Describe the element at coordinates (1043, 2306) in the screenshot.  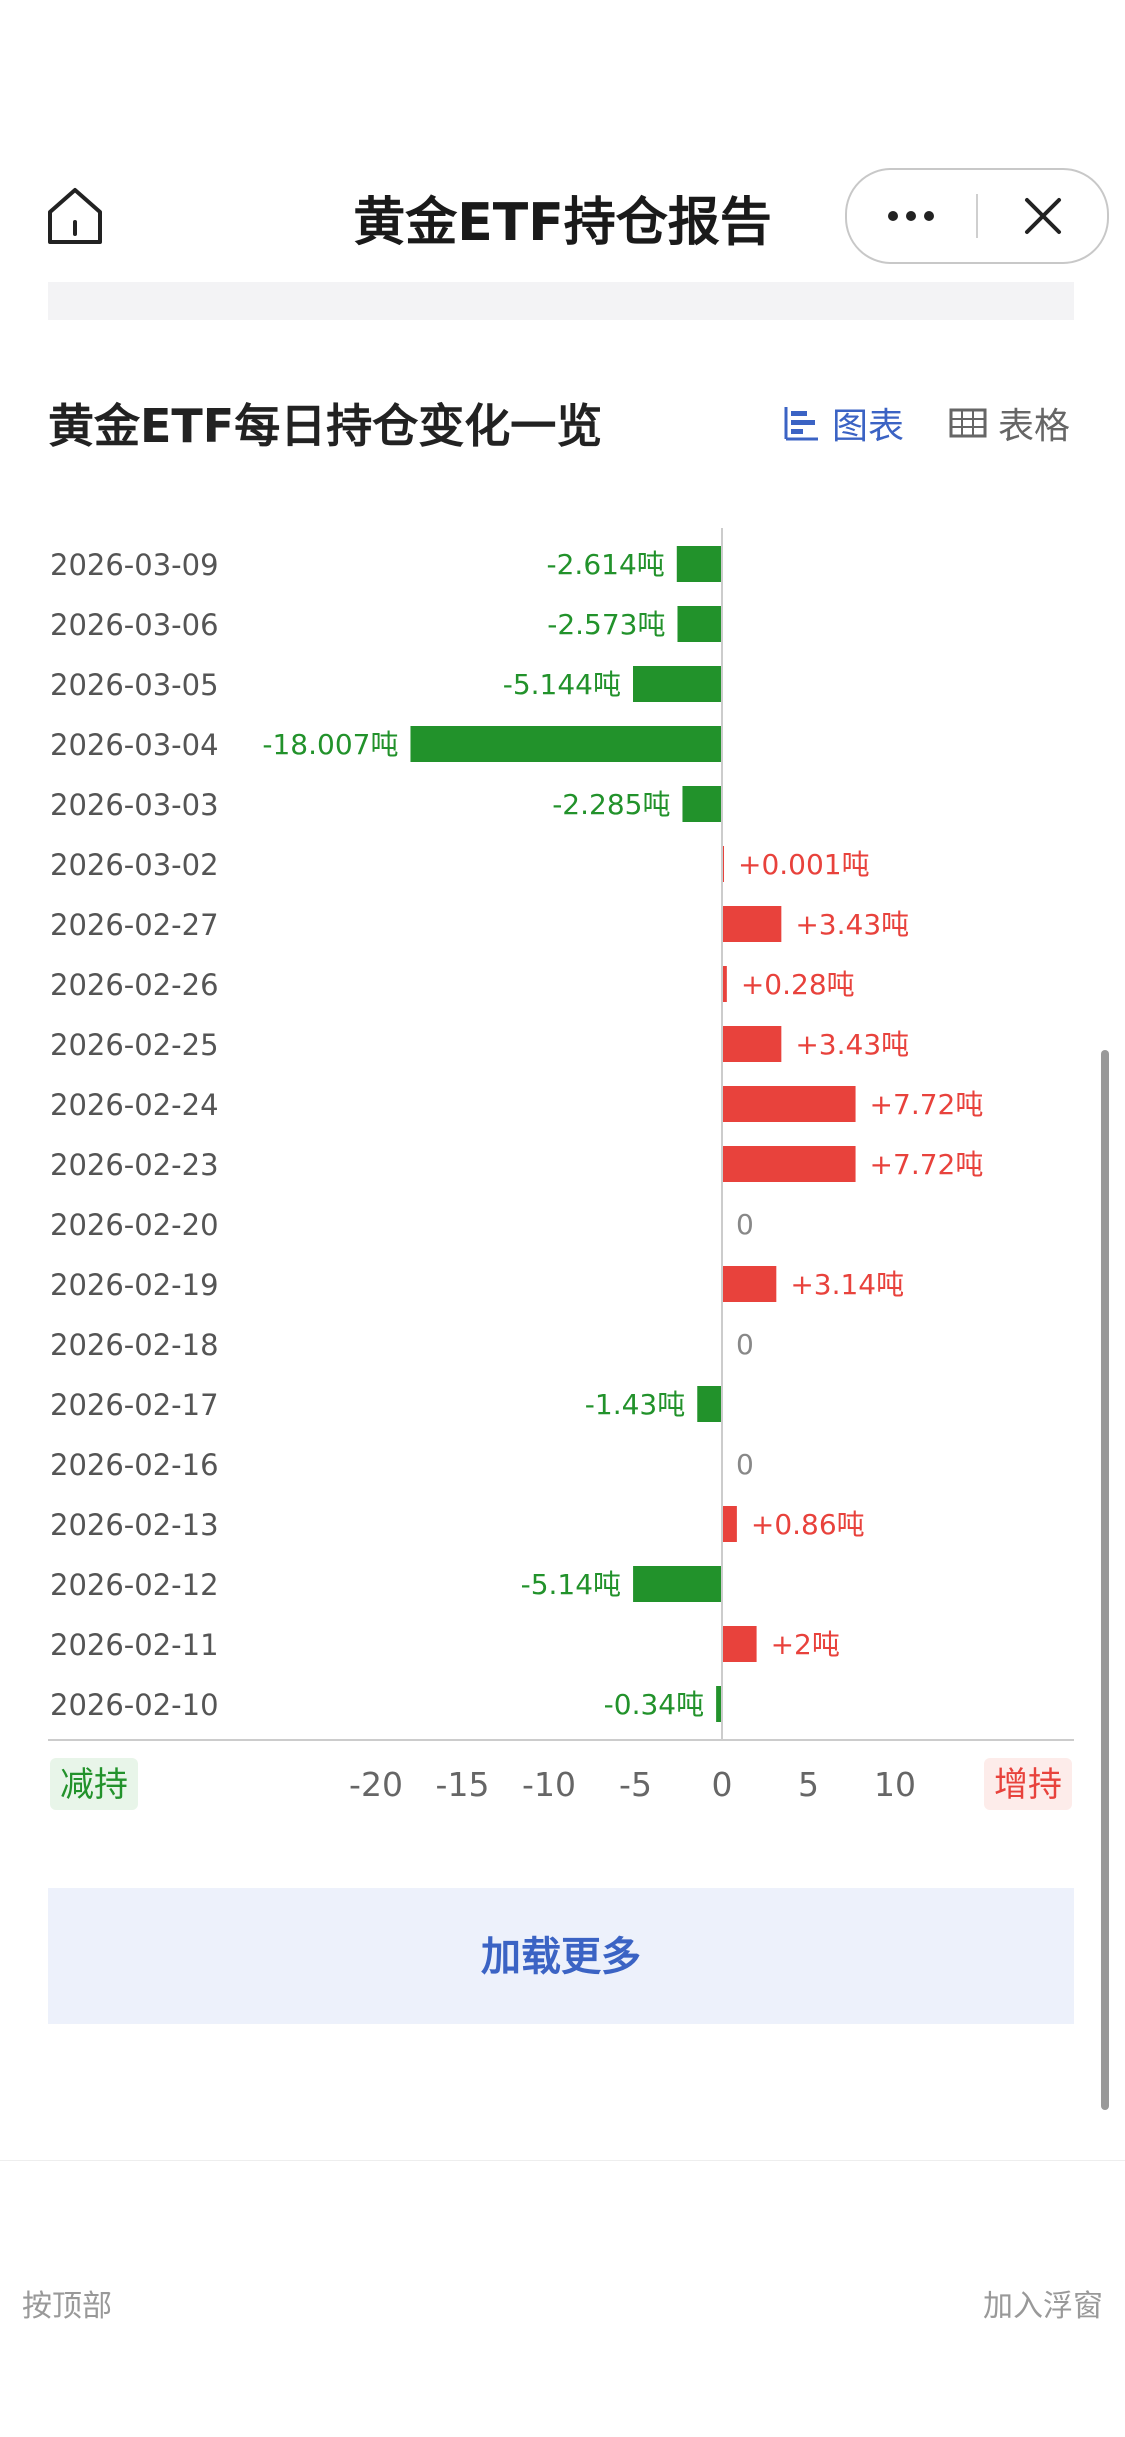
I see `bottom-right-text: 加入浮窗` at that location.